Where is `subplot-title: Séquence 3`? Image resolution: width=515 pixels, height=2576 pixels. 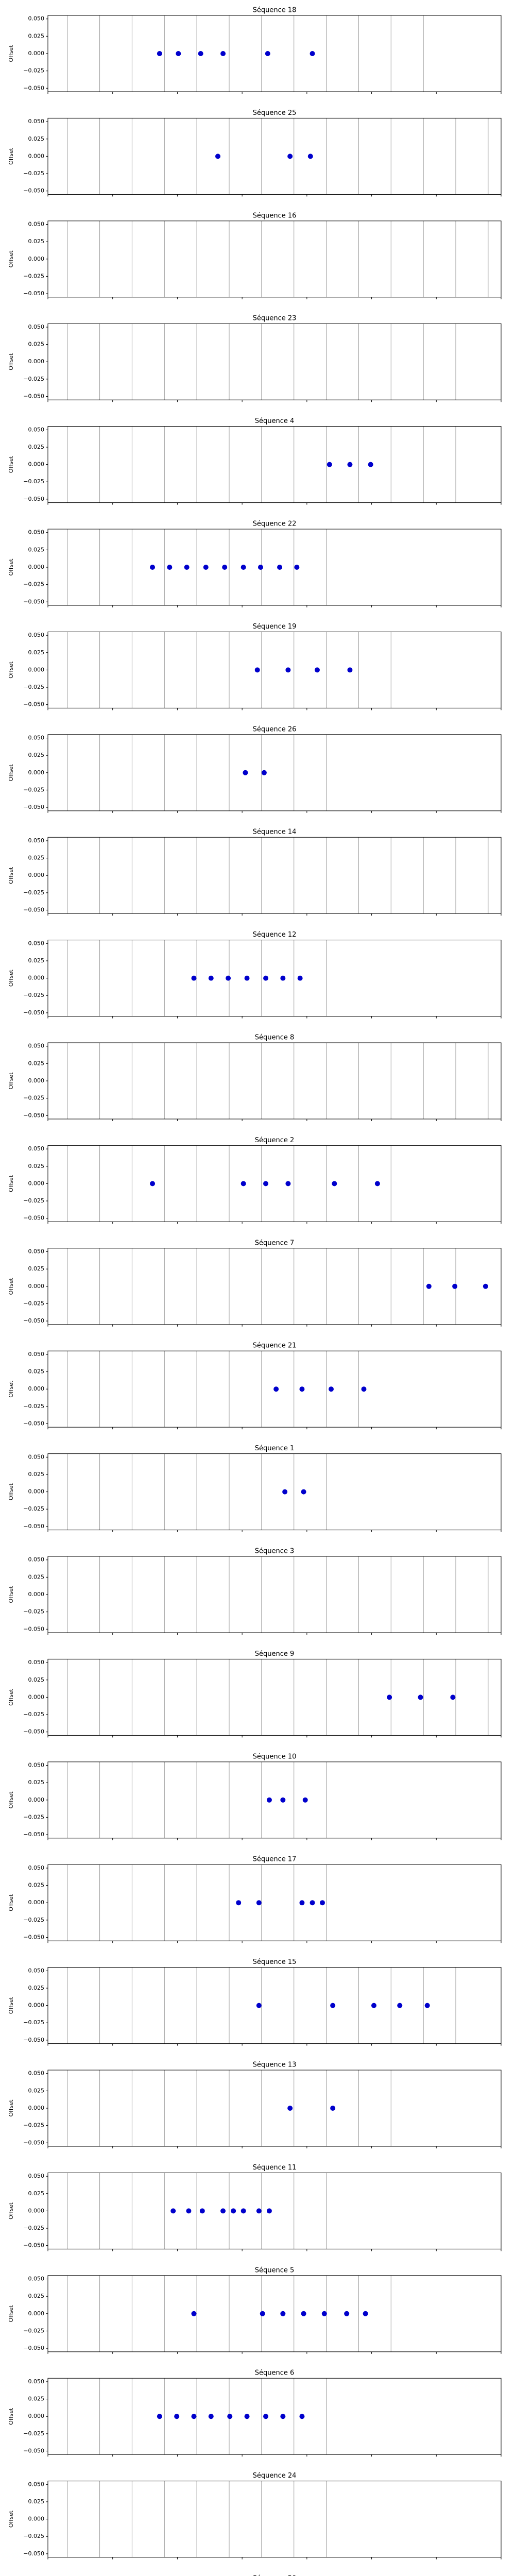 subplot-title: Séquence 3 is located at coordinates (275, 1551).